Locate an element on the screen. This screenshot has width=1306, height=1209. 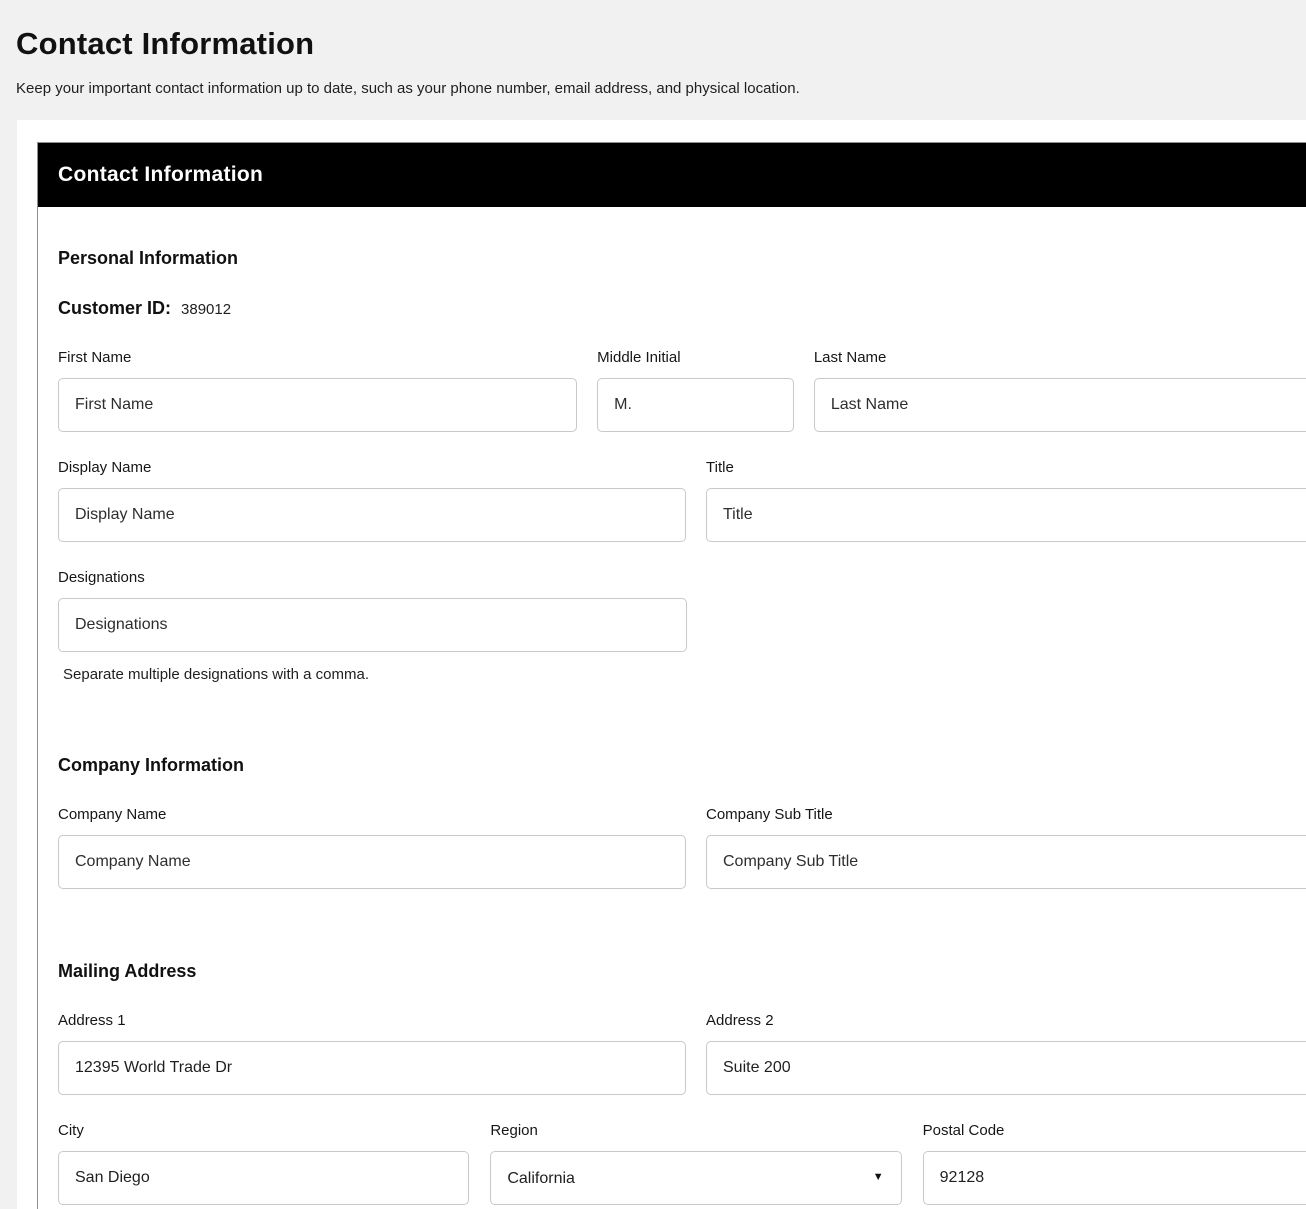
city-input is located at coordinates (264, 1178).